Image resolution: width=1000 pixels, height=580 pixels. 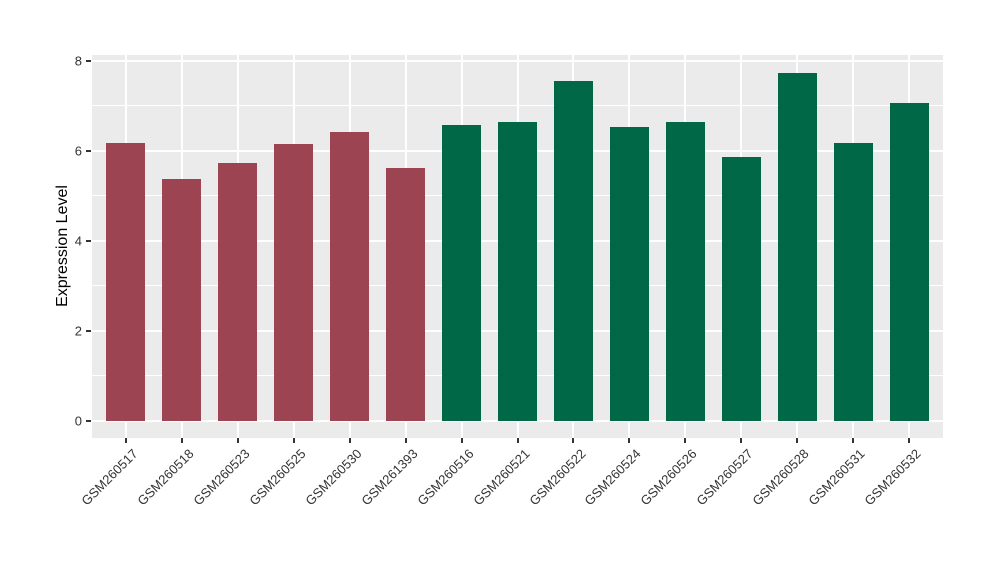 What do you see at coordinates (501, 477) in the screenshot?
I see `x-tick-label: GSM260521` at bounding box center [501, 477].